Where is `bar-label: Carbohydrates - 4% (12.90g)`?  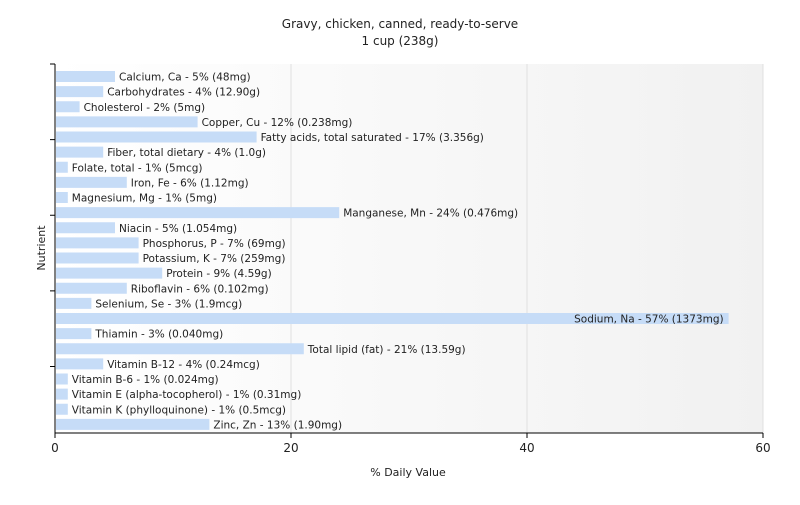 bar-label: Carbohydrates - 4% (12.90g) is located at coordinates (183, 93).